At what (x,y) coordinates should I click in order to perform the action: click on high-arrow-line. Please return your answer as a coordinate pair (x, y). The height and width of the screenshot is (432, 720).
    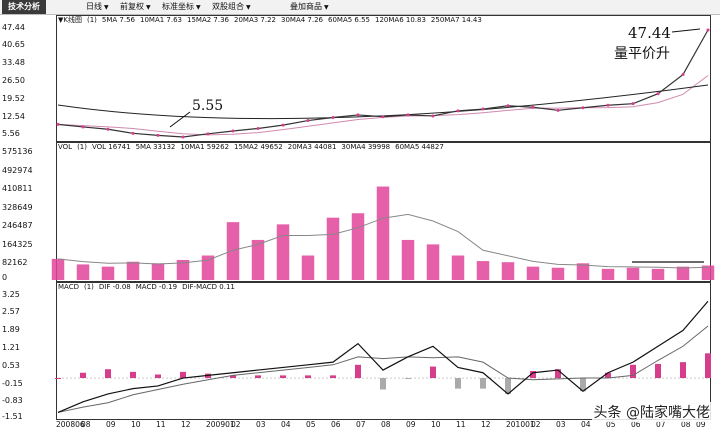
    Looking at the image, I should click on (686, 30).